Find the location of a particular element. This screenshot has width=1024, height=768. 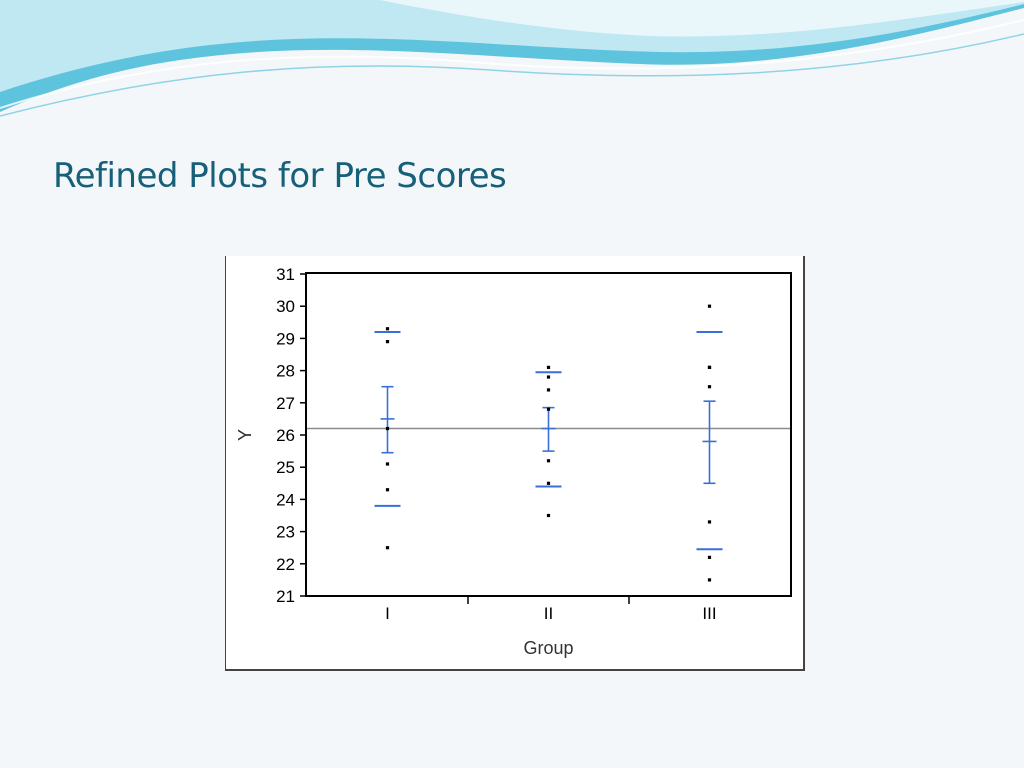

y-tick-label: 24 is located at coordinates (285, 499).